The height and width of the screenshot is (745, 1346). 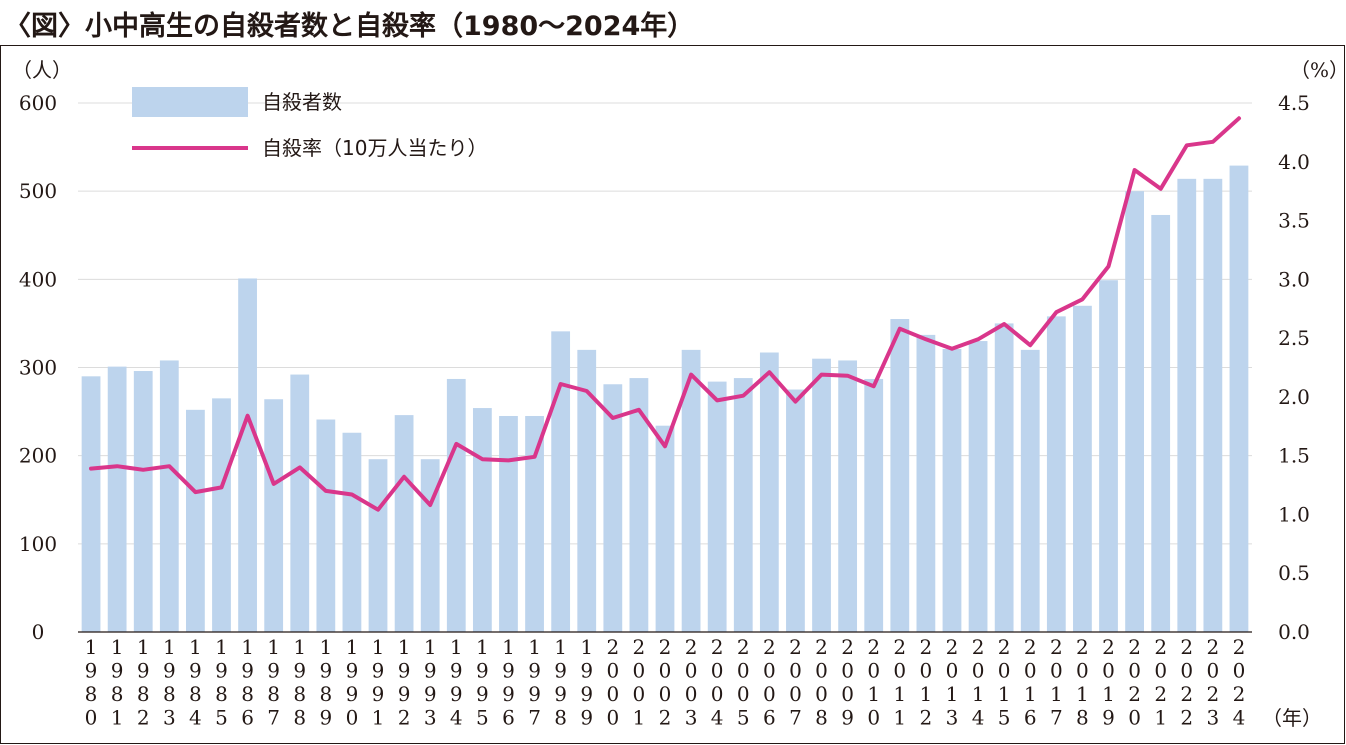 I want to click on right-tick-label: 0.0, so click(x=1294, y=632).